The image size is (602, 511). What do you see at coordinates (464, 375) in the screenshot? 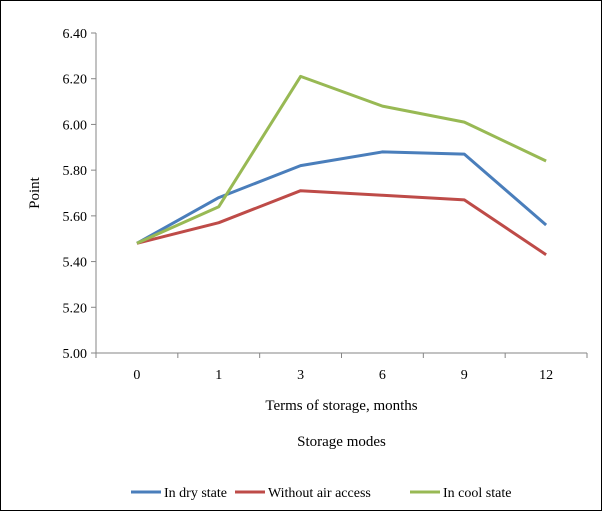
I see `x-tick-label: 9` at bounding box center [464, 375].